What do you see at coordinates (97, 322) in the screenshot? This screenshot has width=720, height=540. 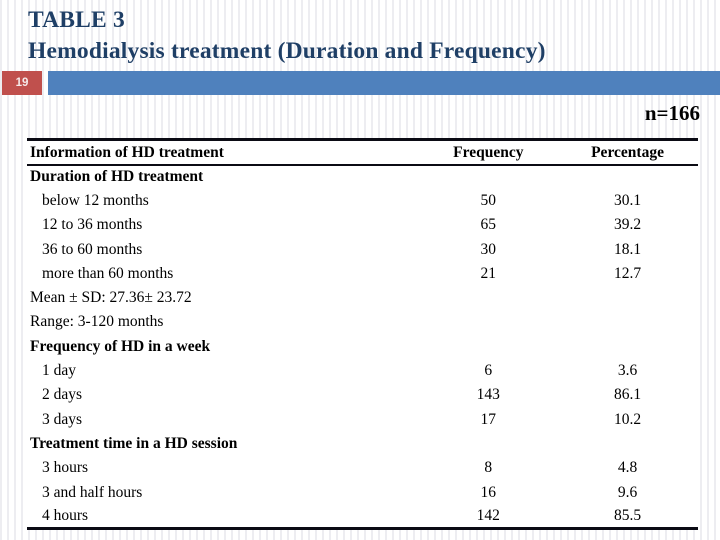 I see `row-label: Range: 3-120 months` at bounding box center [97, 322].